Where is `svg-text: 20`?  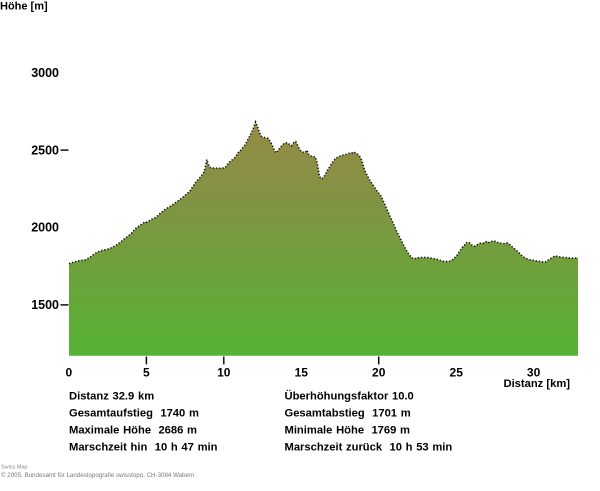 svg-text: 20 is located at coordinates (379, 372).